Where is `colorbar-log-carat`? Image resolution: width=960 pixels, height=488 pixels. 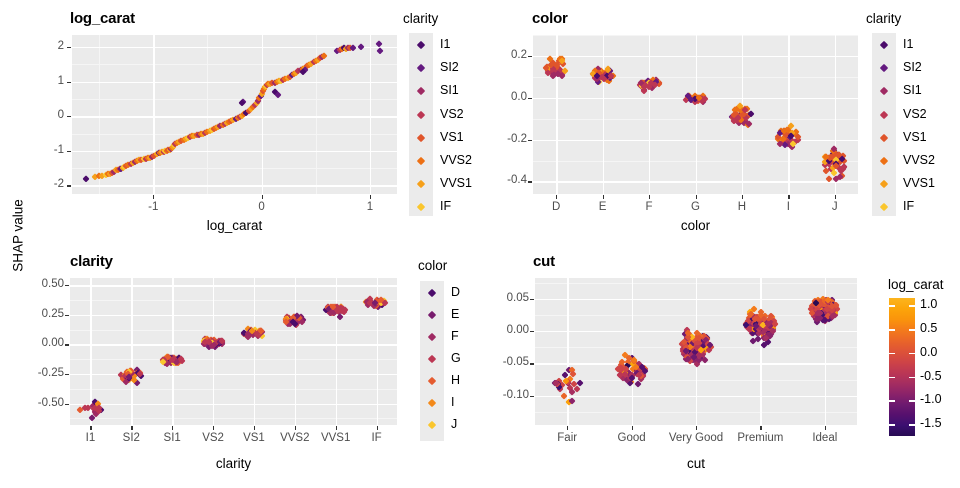 colorbar-log-carat is located at coordinates (902, 367).